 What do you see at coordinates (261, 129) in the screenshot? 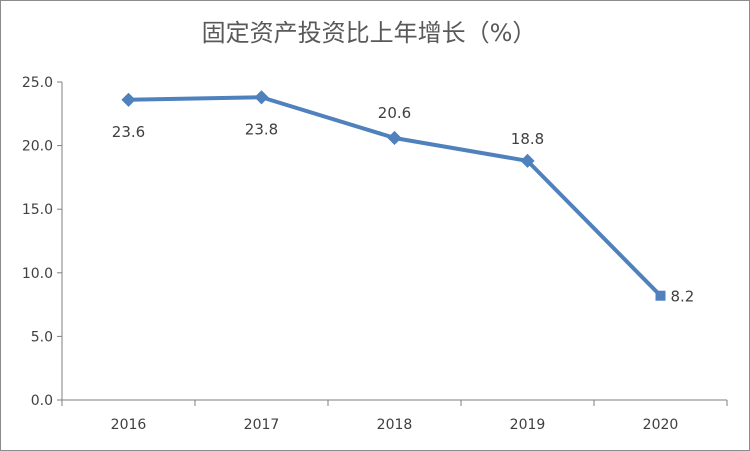
I see `data-label: 23.8` at bounding box center [261, 129].